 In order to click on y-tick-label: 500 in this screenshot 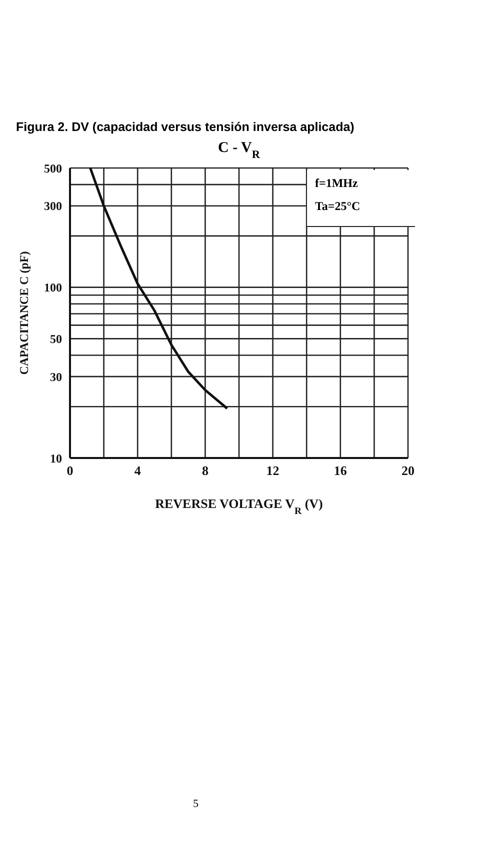, I will do `click(53, 168)`.